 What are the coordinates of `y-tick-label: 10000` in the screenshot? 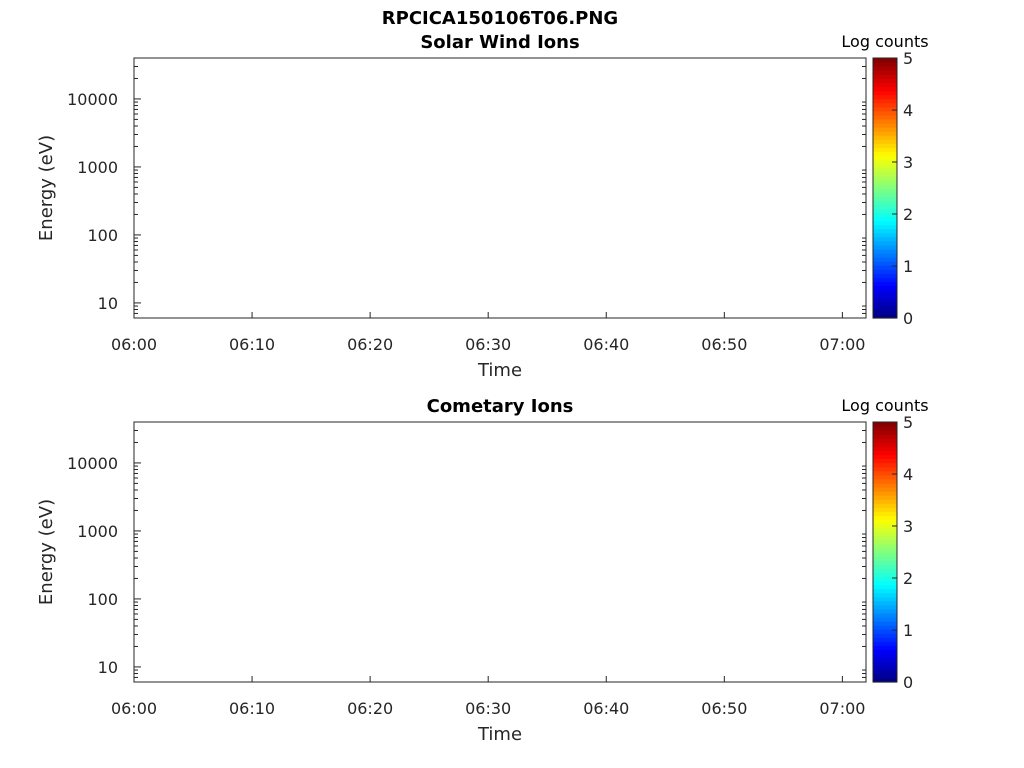 It's located at (92, 99).